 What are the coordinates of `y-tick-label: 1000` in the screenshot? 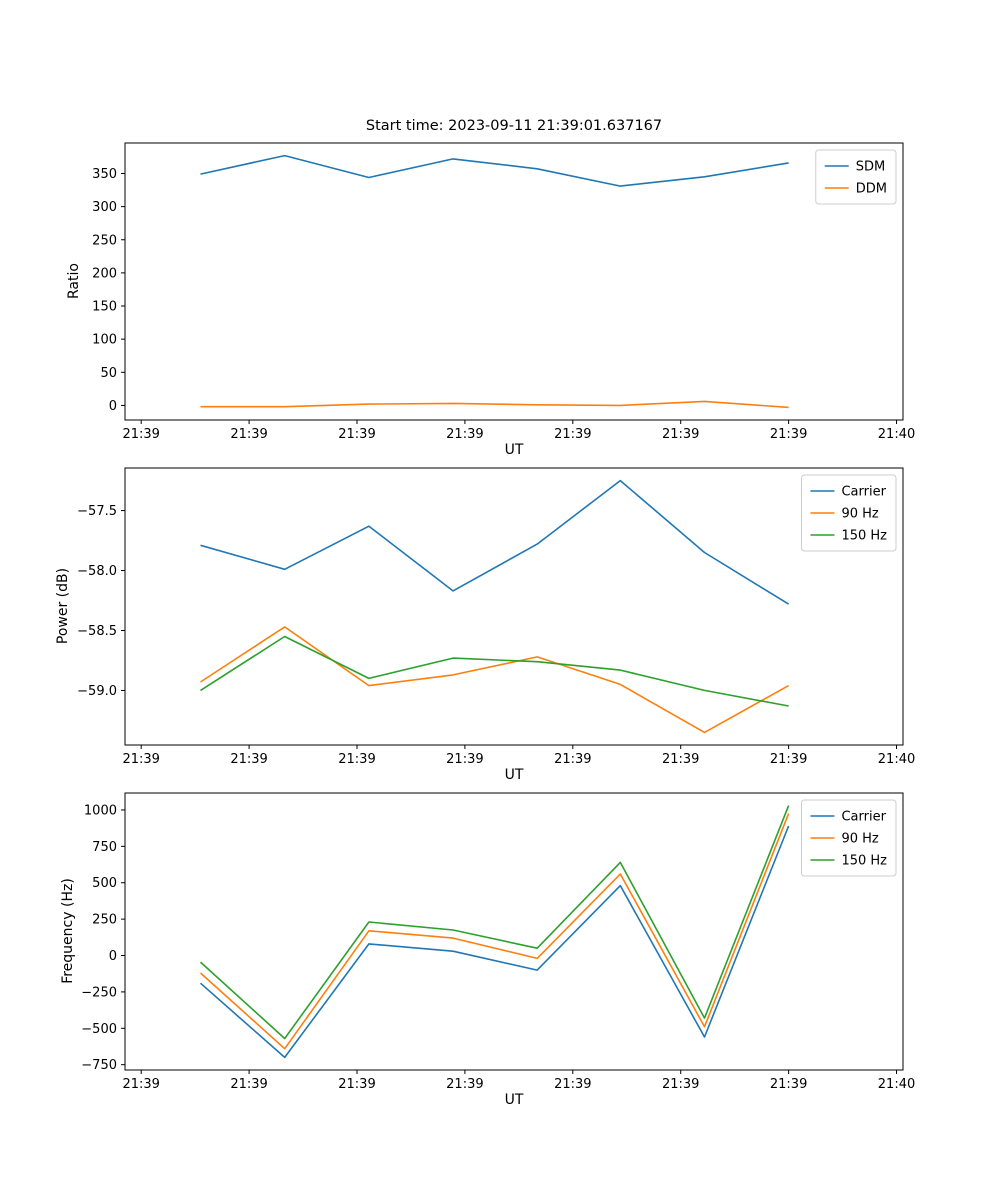 It's located at (100, 810).